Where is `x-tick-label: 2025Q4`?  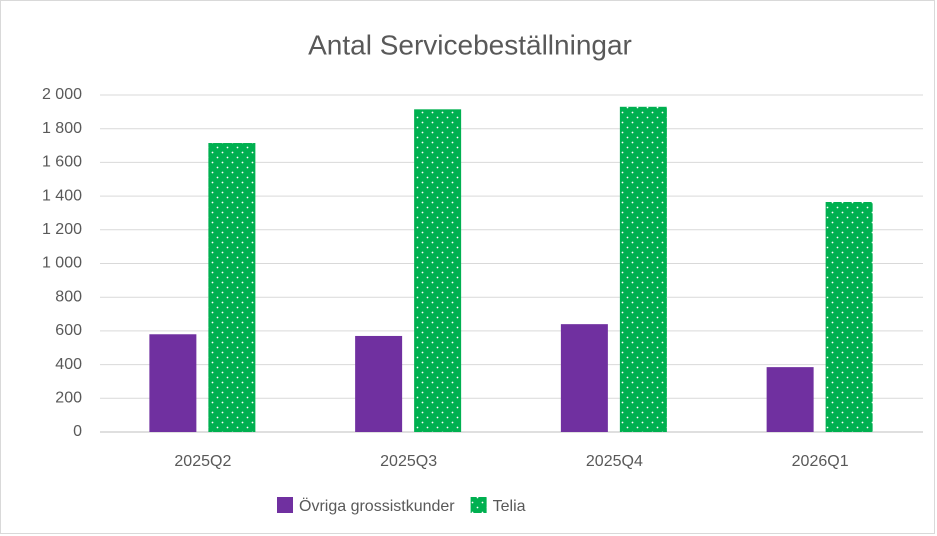
x-tick-label: 2025Q4 is located at coordinates (614, 461).